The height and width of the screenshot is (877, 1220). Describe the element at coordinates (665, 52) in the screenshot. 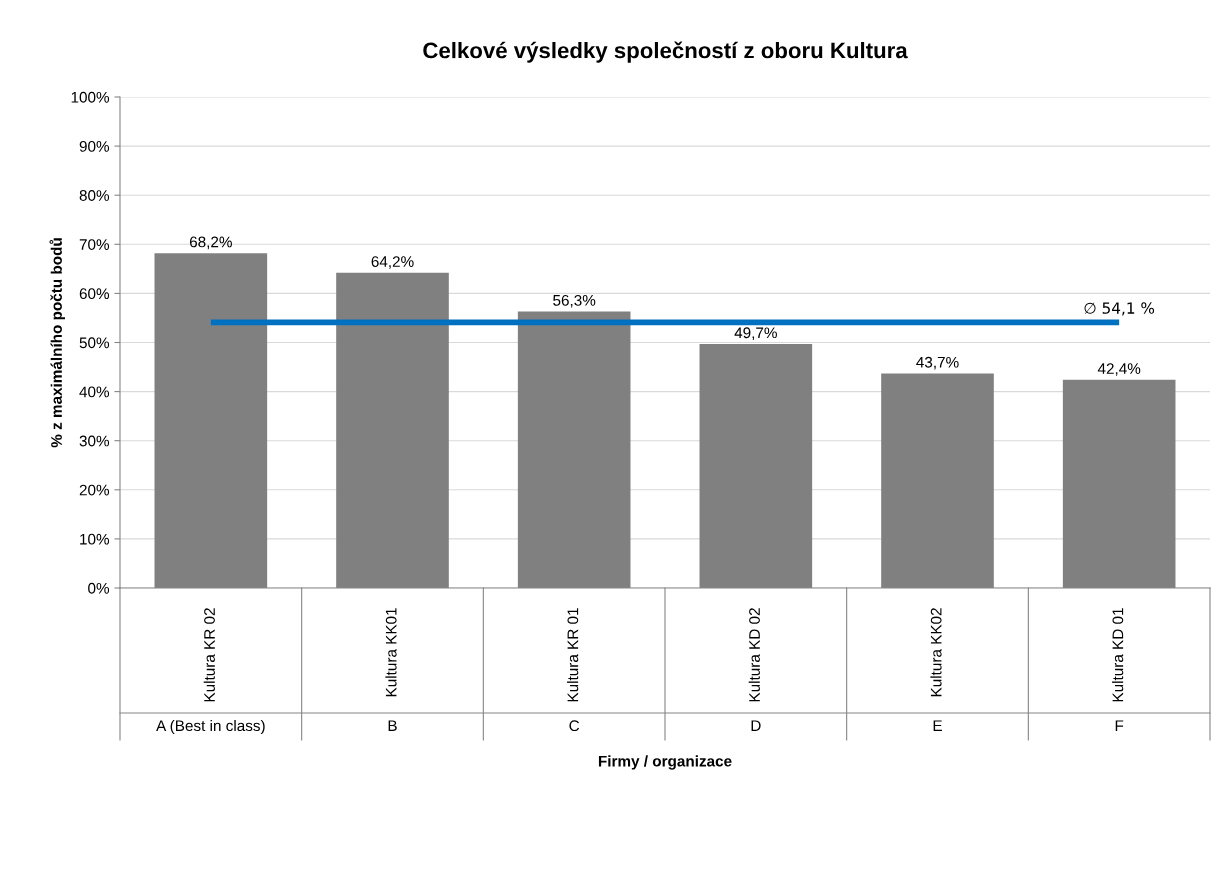

I see `chart-title: Celkové výsledky společností z oboru Kultura` at that location.